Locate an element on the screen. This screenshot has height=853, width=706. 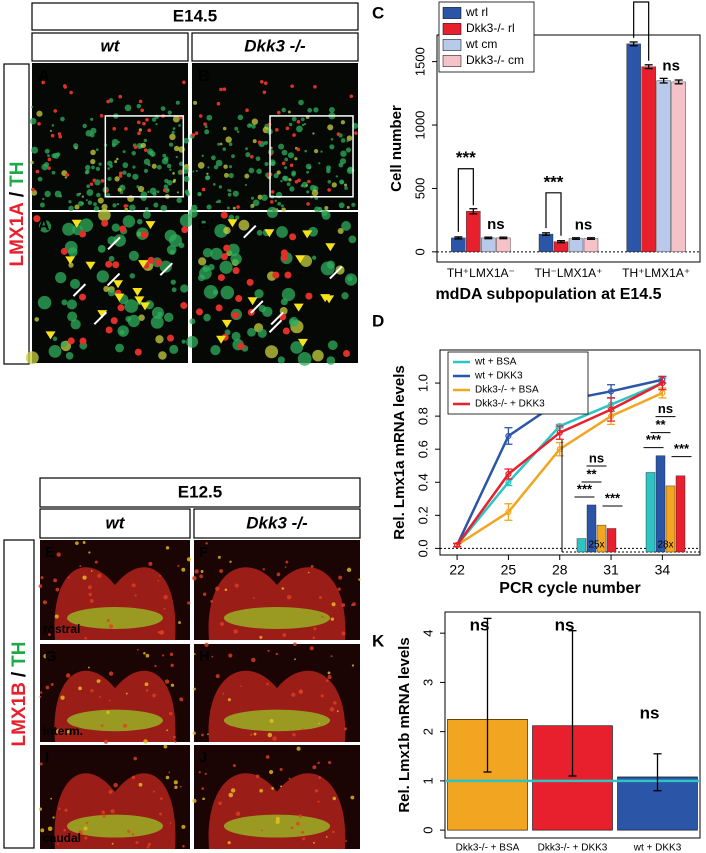
stain-part: / is located at coordinates (17, 194).